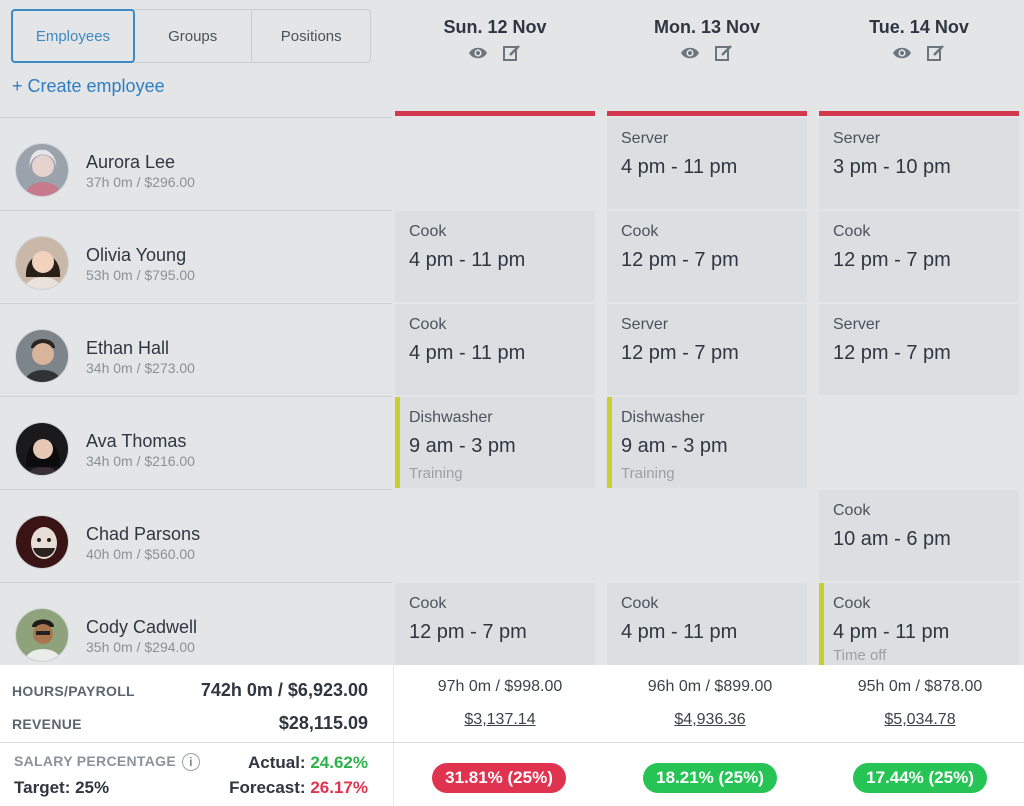 Image resolution: width=1024 pixels, height=806 pixels. Describe the element at coordinates (88, 86) in the screenshot. I see `create-employee-link: + Create employee` at that location.